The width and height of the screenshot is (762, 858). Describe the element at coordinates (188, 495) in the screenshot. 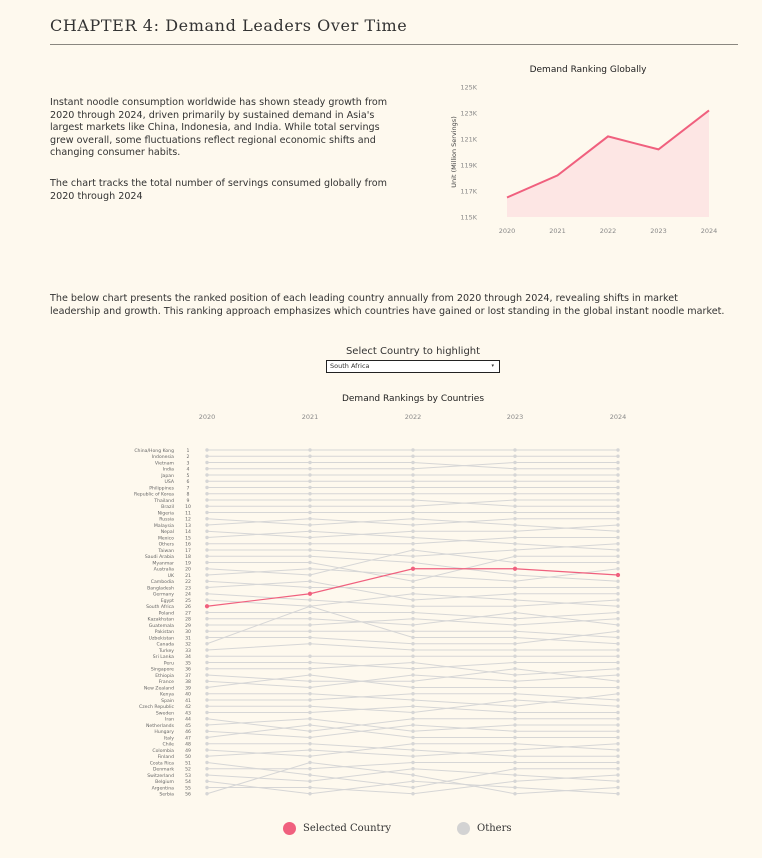

I see `rank-label: 8` at that location.